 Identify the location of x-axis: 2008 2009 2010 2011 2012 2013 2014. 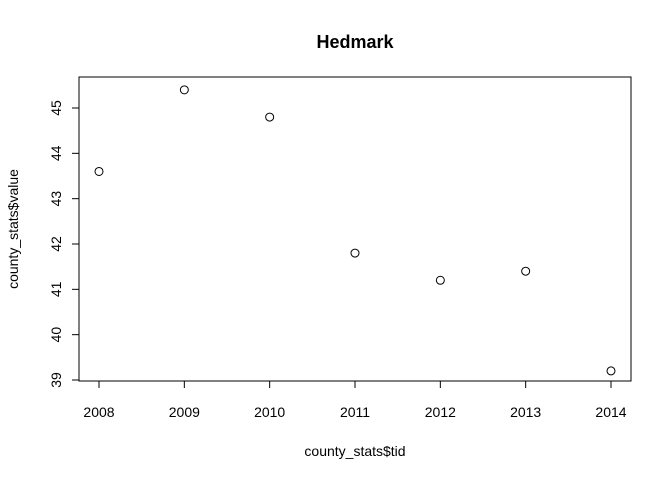
(355, 400).